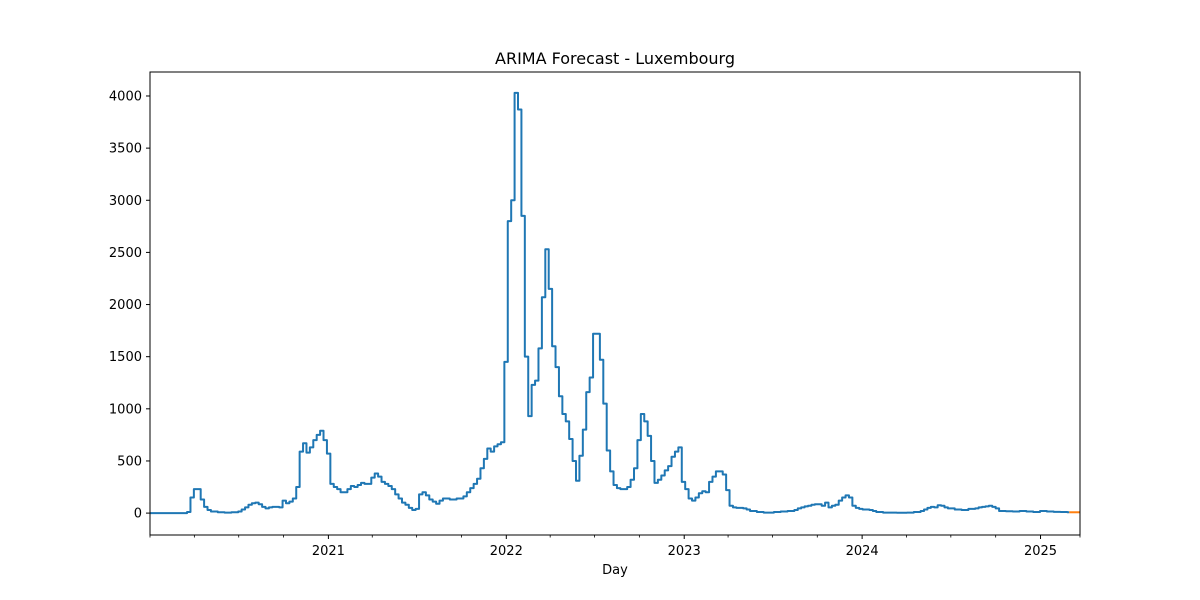  What do you see at coordinates (125, 96) in the screenshot?
I see `y-tick-label: 4000` at bounding box center [125, 96].